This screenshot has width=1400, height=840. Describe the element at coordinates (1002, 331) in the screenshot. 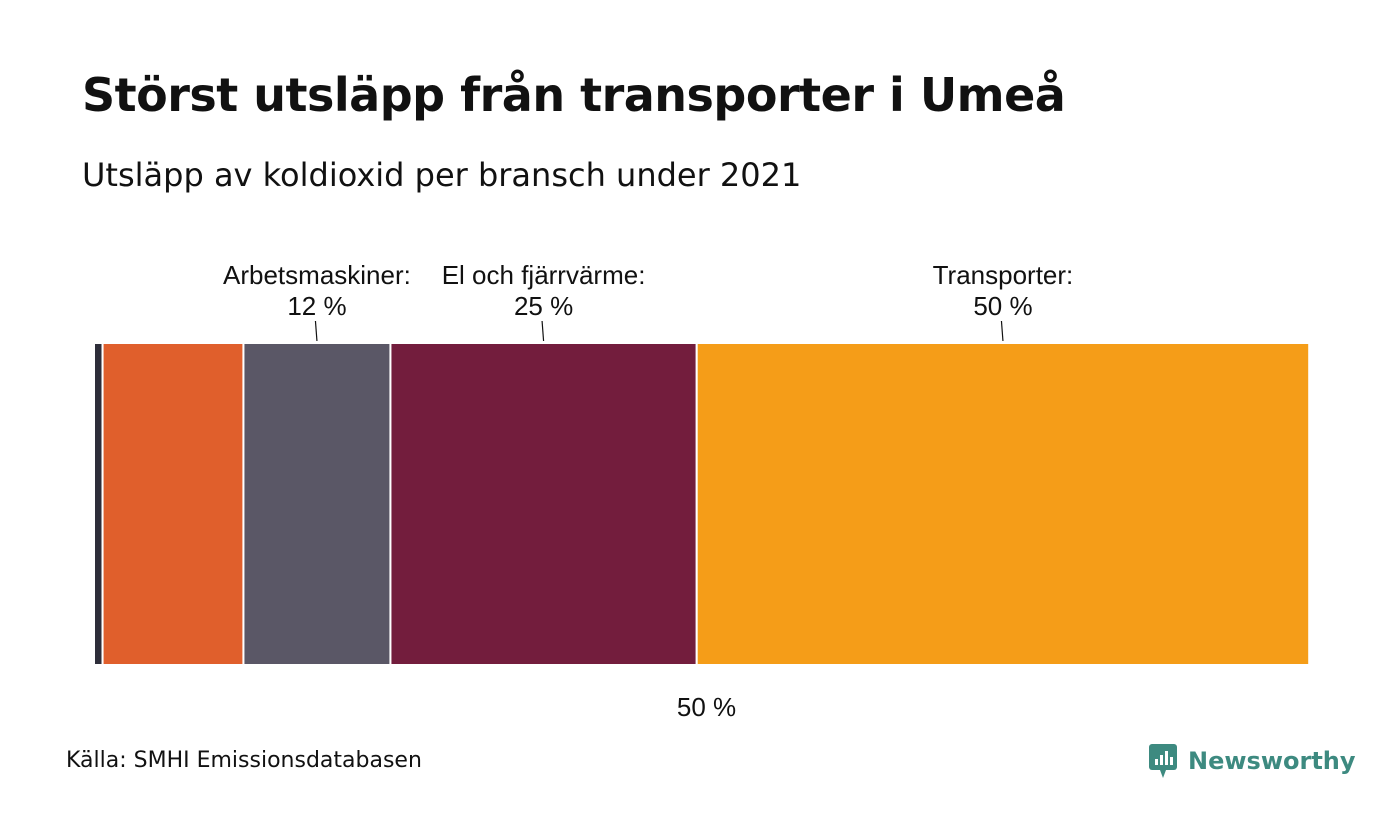

I see `leader-line-transporter` at that location.